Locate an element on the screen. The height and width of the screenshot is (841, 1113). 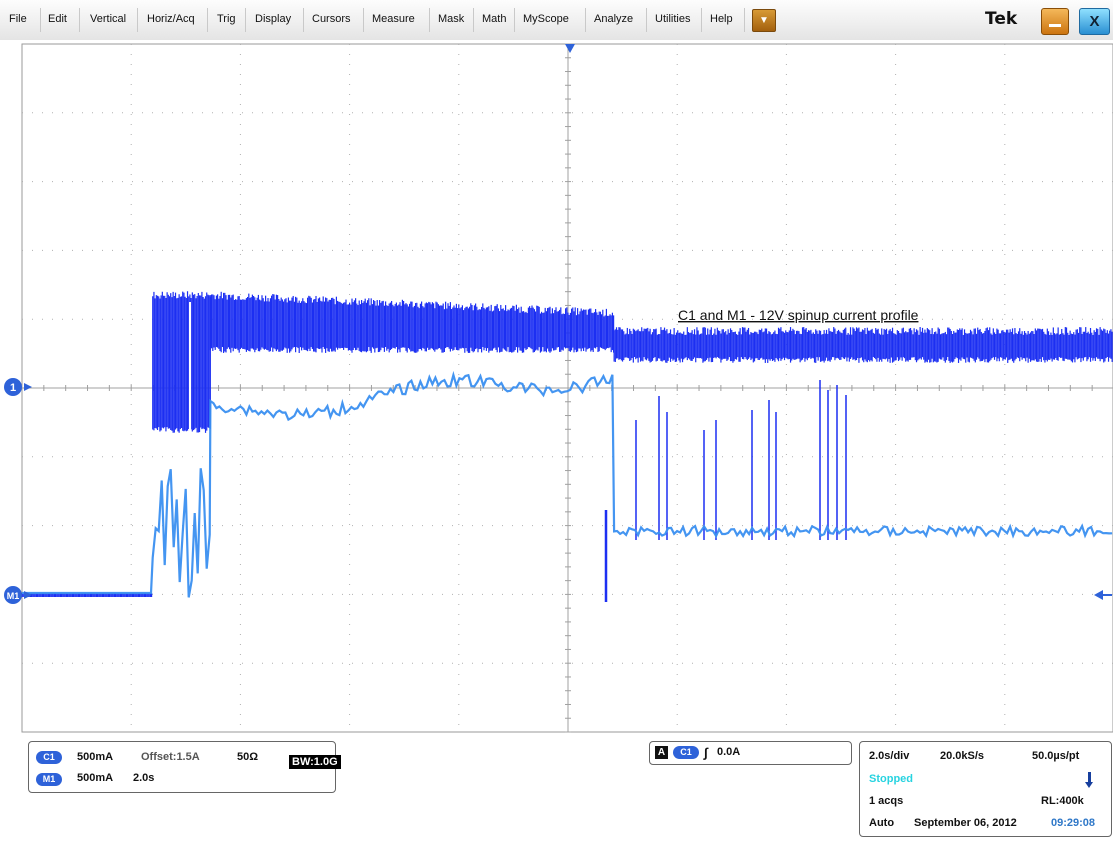
trigger-level-arrow-icon is located at coordinates (1098, 595).